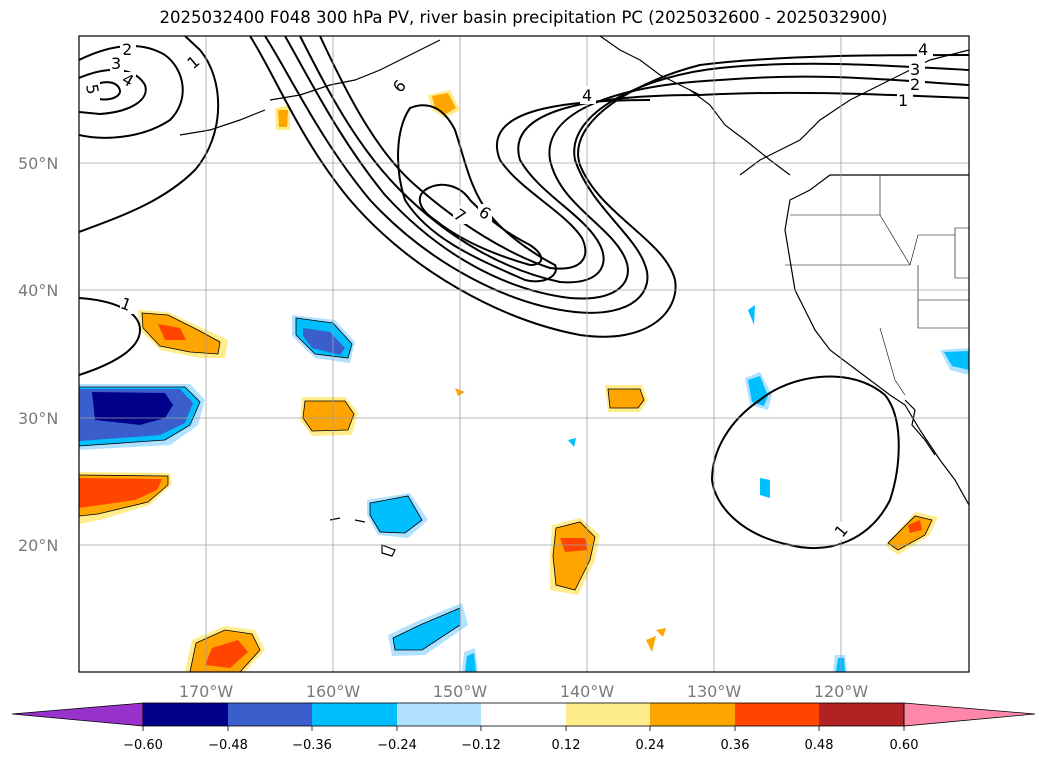 The image size is (1047, 765). Describe the element at coordinates (38, 354) in the screenshot. I see `latitude-labels: 50°N 40°N 30°N 20°N` at that location.